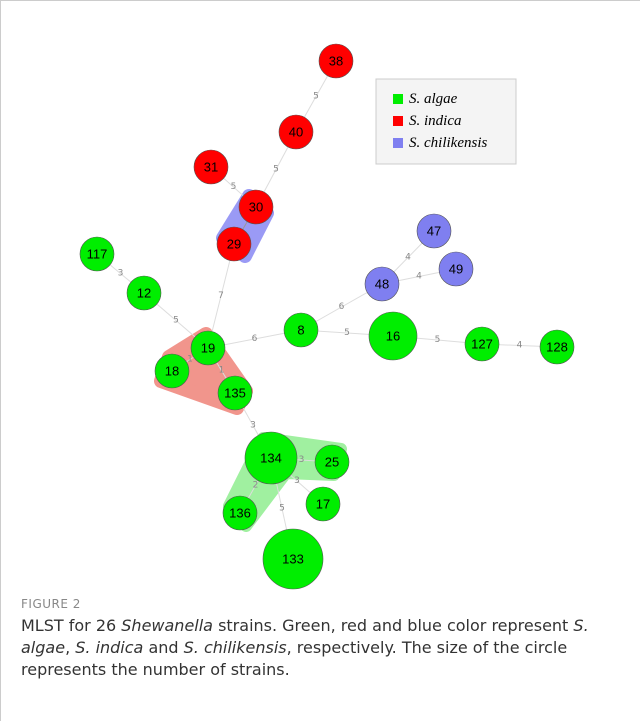  I want to click on node-label: 47, so click(434, 231).